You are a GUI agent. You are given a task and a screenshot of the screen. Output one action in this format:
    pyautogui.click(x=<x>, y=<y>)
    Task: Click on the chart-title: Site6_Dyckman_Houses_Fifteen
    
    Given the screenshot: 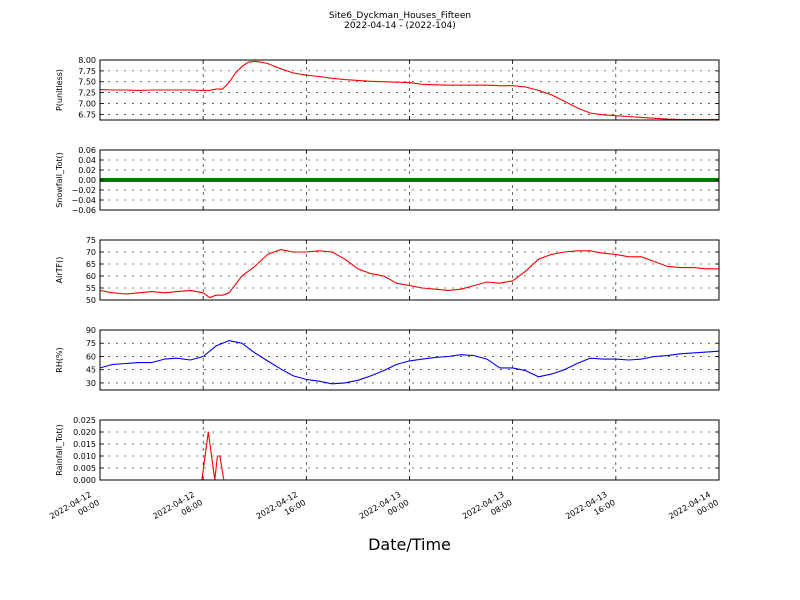 What is the action you would take?
    pyautogui.click(x=400, y=16)
    